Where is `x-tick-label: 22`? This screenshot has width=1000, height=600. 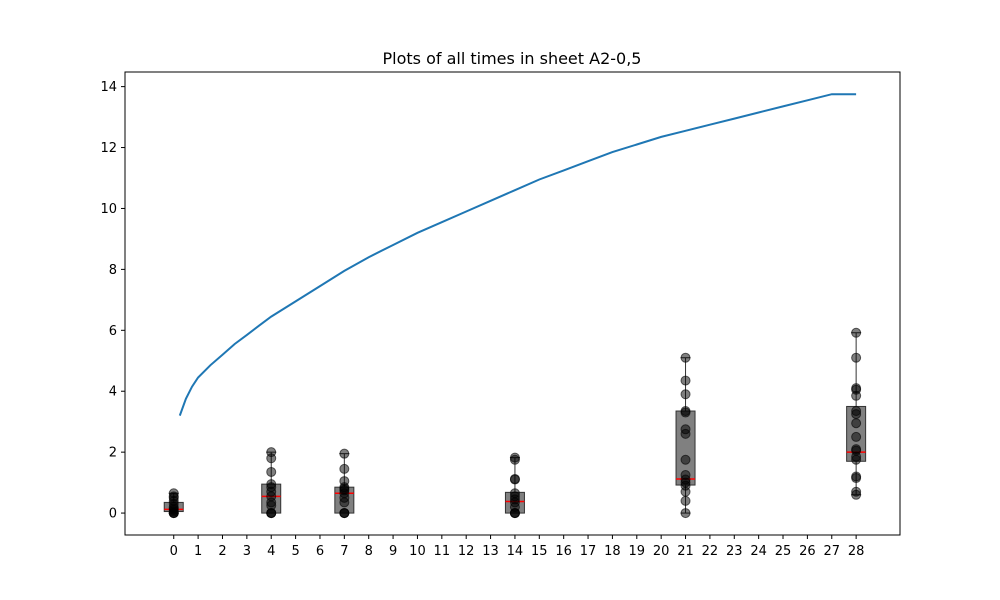 x-tick-label: 22 is located at coordinates (710, 551).